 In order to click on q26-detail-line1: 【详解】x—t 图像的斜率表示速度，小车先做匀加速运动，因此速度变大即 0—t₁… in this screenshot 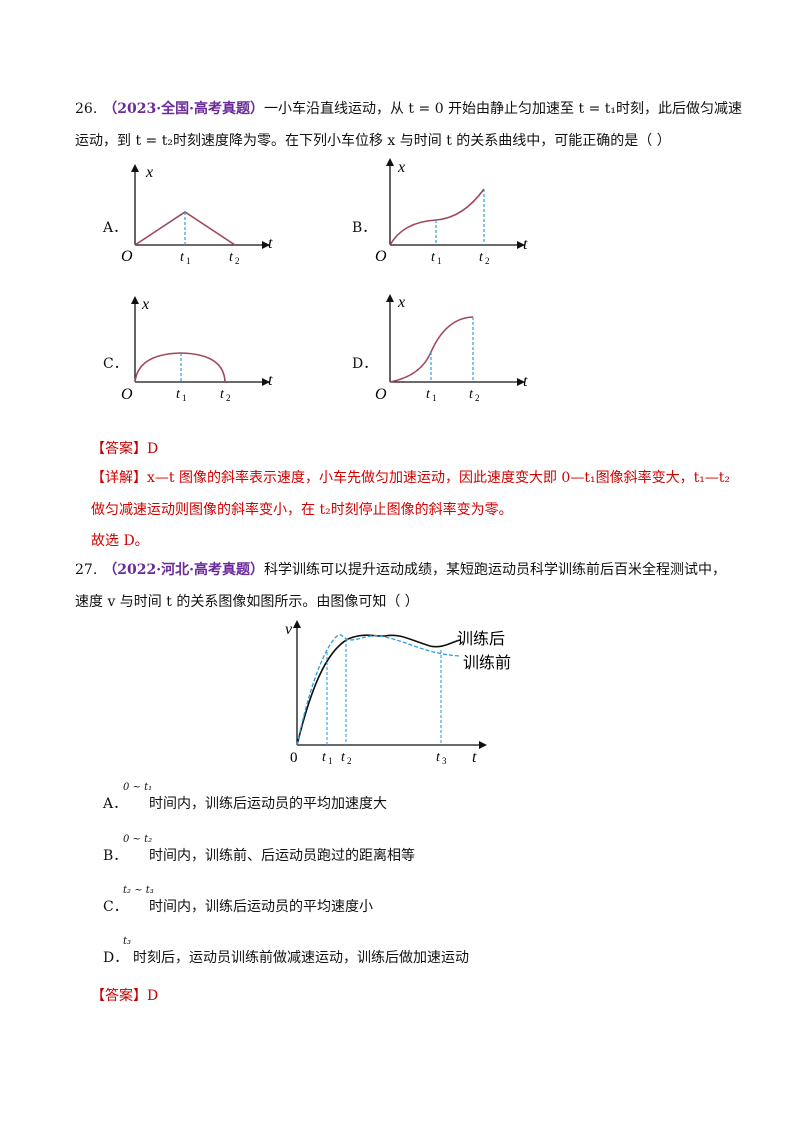, I will do `click(410, 478)`.